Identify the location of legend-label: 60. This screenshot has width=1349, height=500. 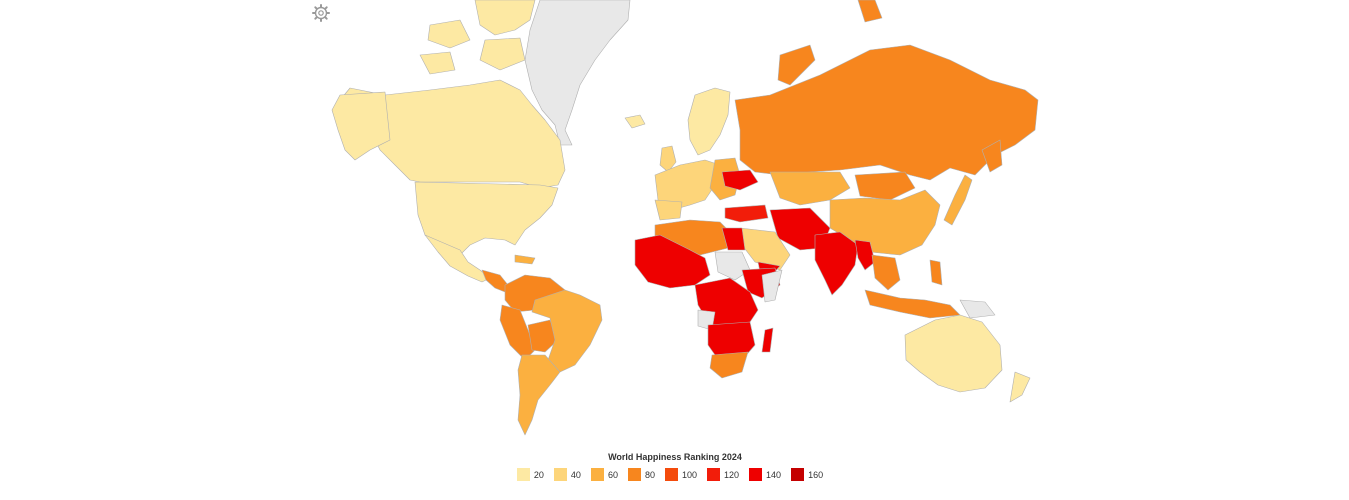
(612, 474).